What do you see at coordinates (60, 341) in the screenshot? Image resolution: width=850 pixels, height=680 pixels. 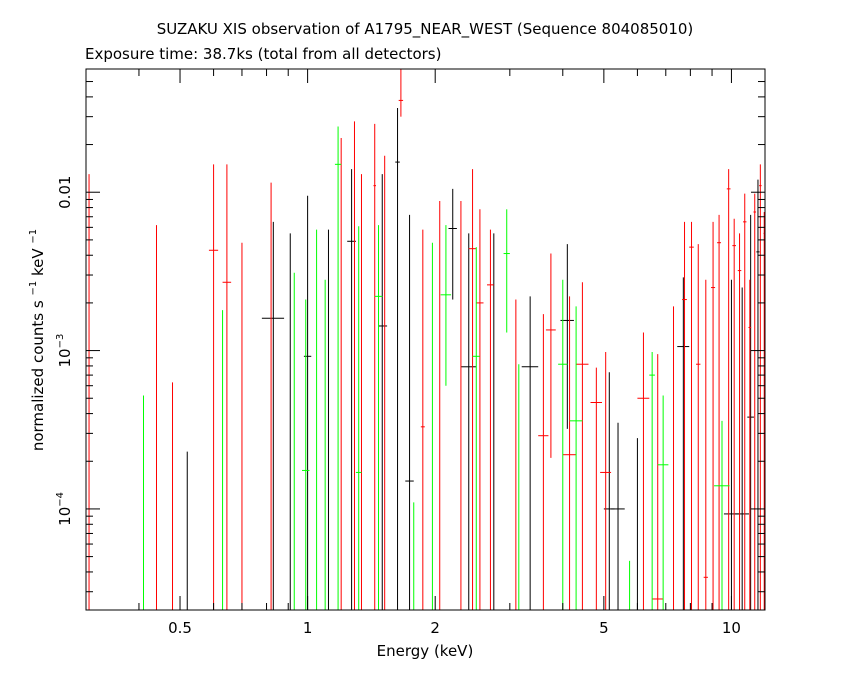 I see `y-tick-label-exp: −3` at bounding box center [60, 341].